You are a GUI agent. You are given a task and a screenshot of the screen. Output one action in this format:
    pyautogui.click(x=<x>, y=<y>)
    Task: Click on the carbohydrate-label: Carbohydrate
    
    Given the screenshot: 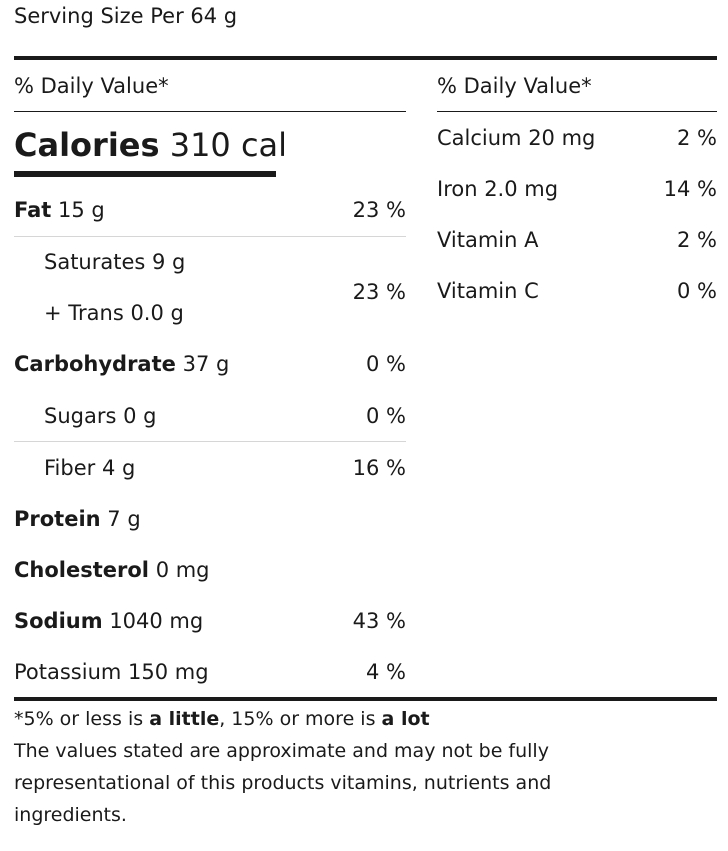 What is the action you would take?
    pyautogui.click(x=95, y=364)
    